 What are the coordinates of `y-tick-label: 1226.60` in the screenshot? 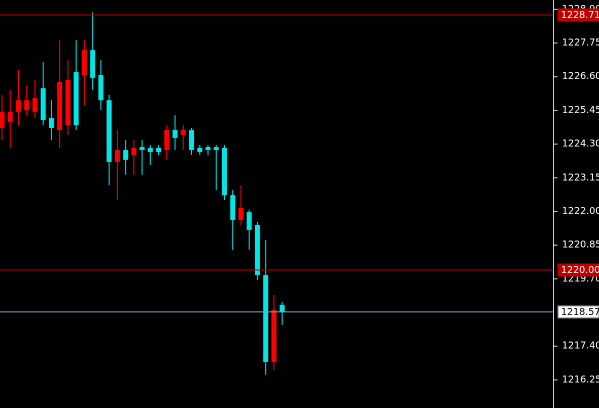 It's located at (580, 76).